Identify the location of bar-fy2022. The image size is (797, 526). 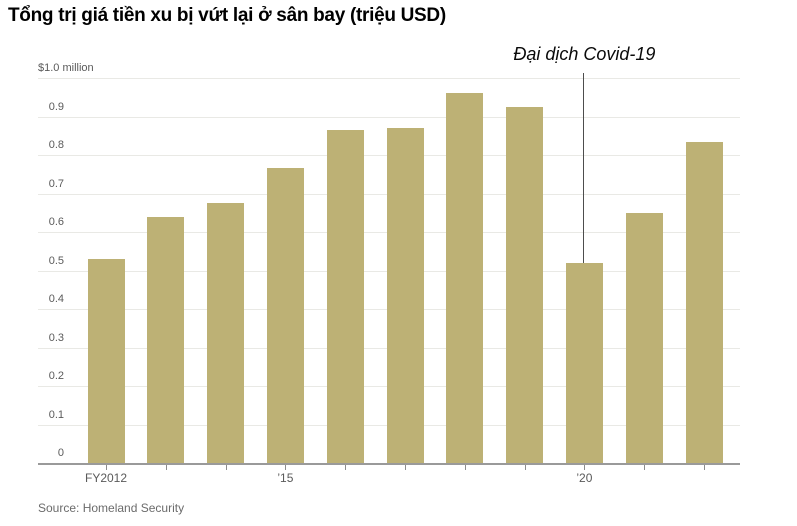
(704, 302).